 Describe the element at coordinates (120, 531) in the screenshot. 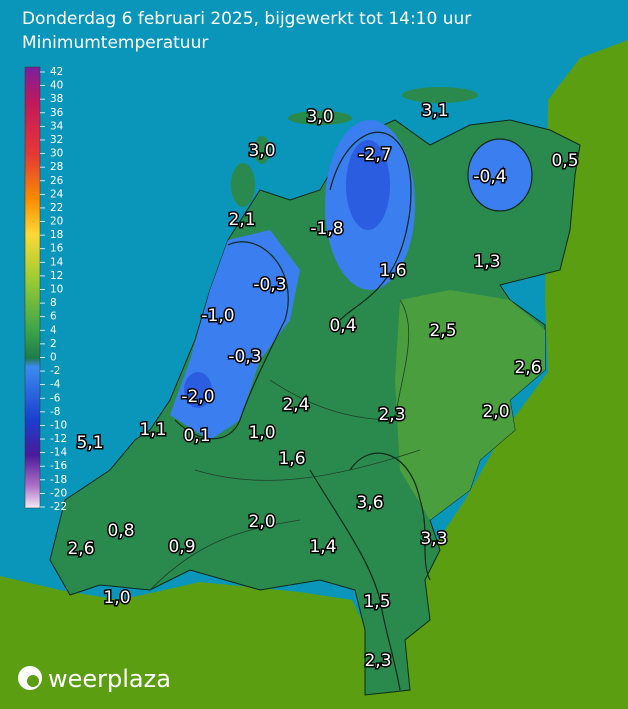

I see `station-value: 0,8` at that location.